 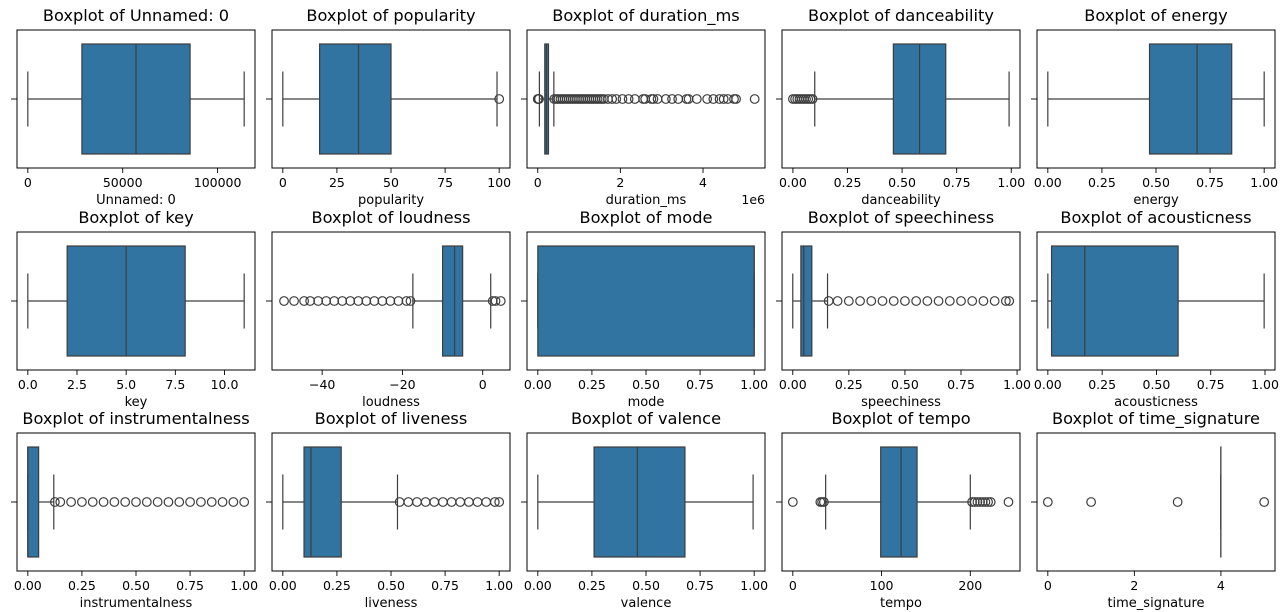 I want to click on subplot: Boxplot of key 0.0 2.5 5.0 7.5 10.0 key, so click(x=133, y=309).